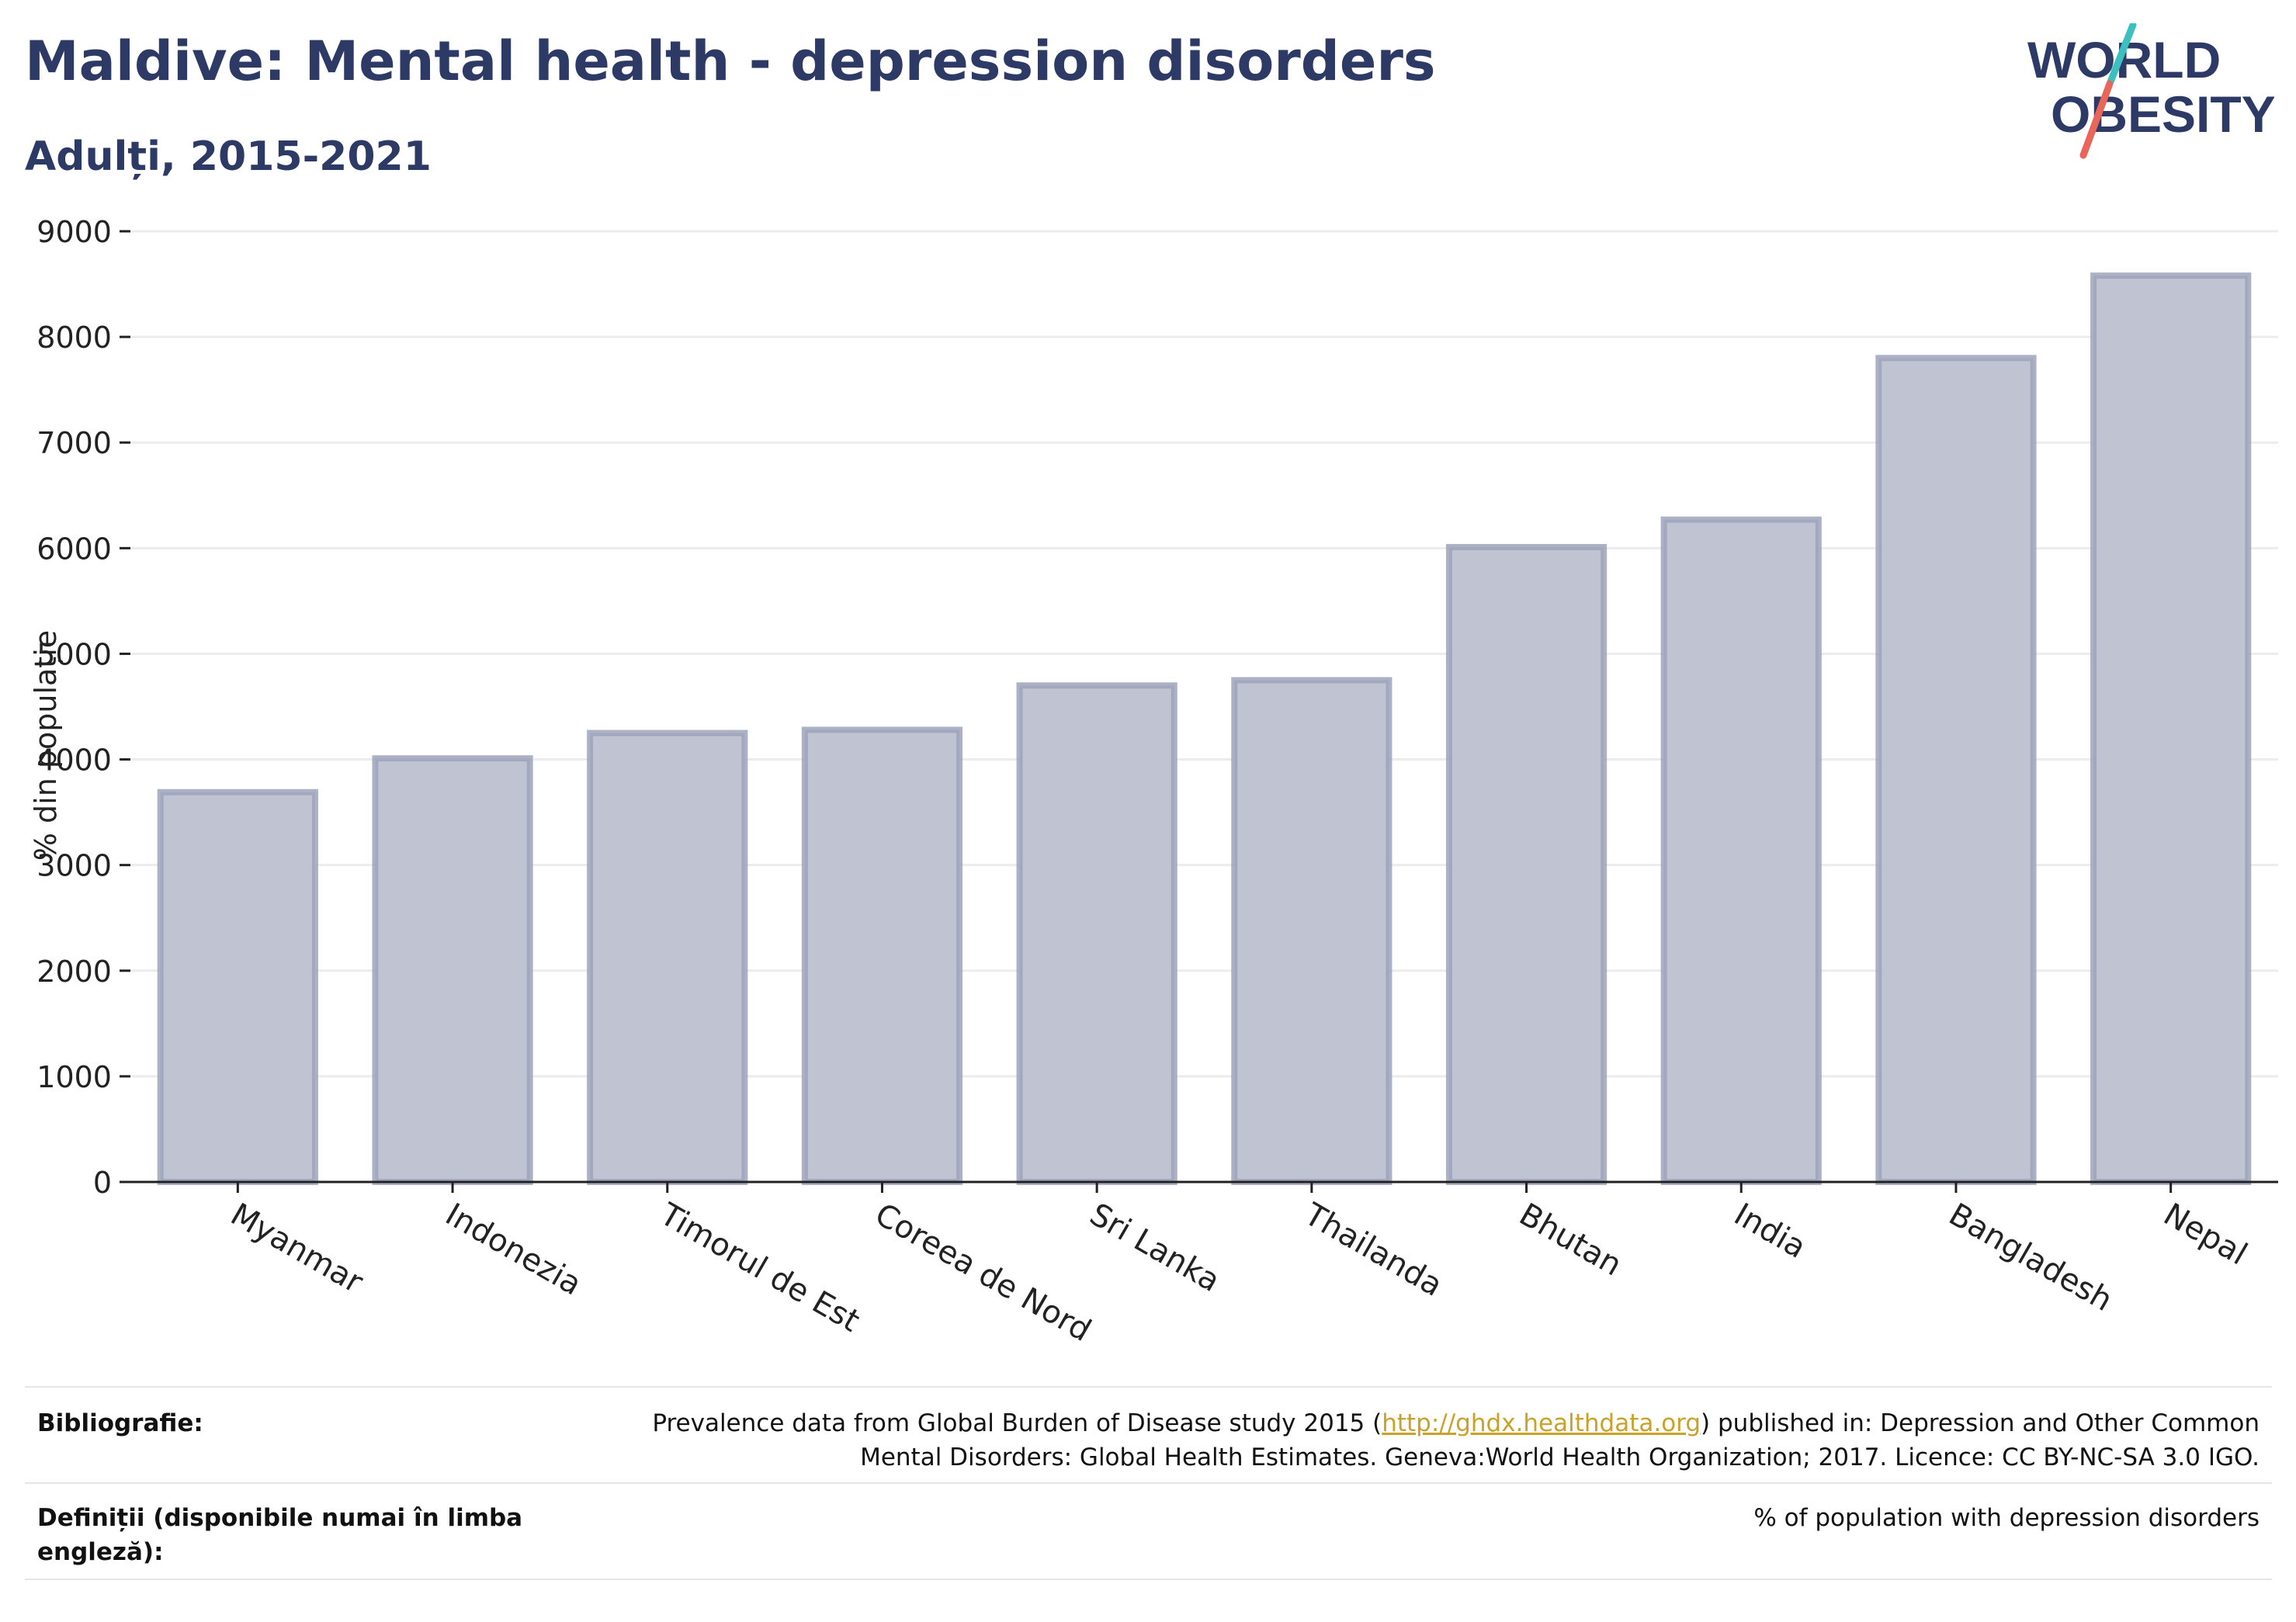 The width and height of the screenshot is (2296, 1622). What do you see at coordinates (237, 987) in the screenshot?
I see `bar-myanmar` at bounding box center [237, 987].